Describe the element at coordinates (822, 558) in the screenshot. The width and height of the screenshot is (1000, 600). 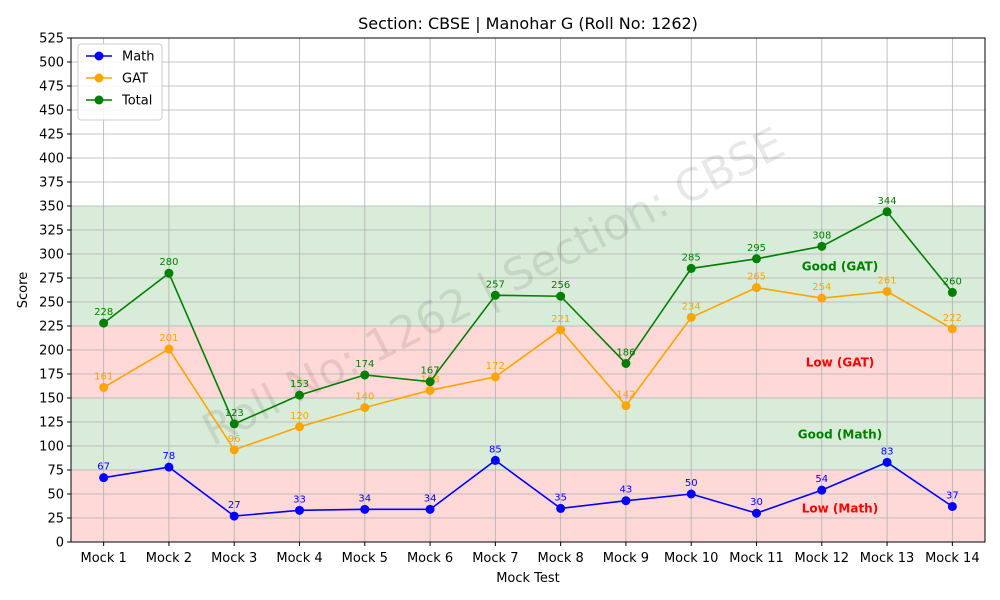
I see `x-tick-label: Mock 12` at that location.